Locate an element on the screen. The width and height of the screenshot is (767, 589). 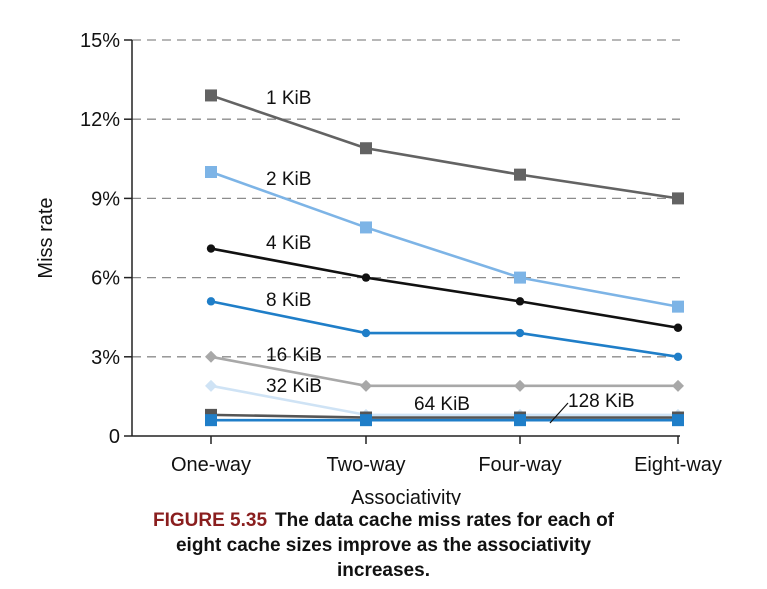
x-tick-label: One-way is located at coordinates (211, 465).